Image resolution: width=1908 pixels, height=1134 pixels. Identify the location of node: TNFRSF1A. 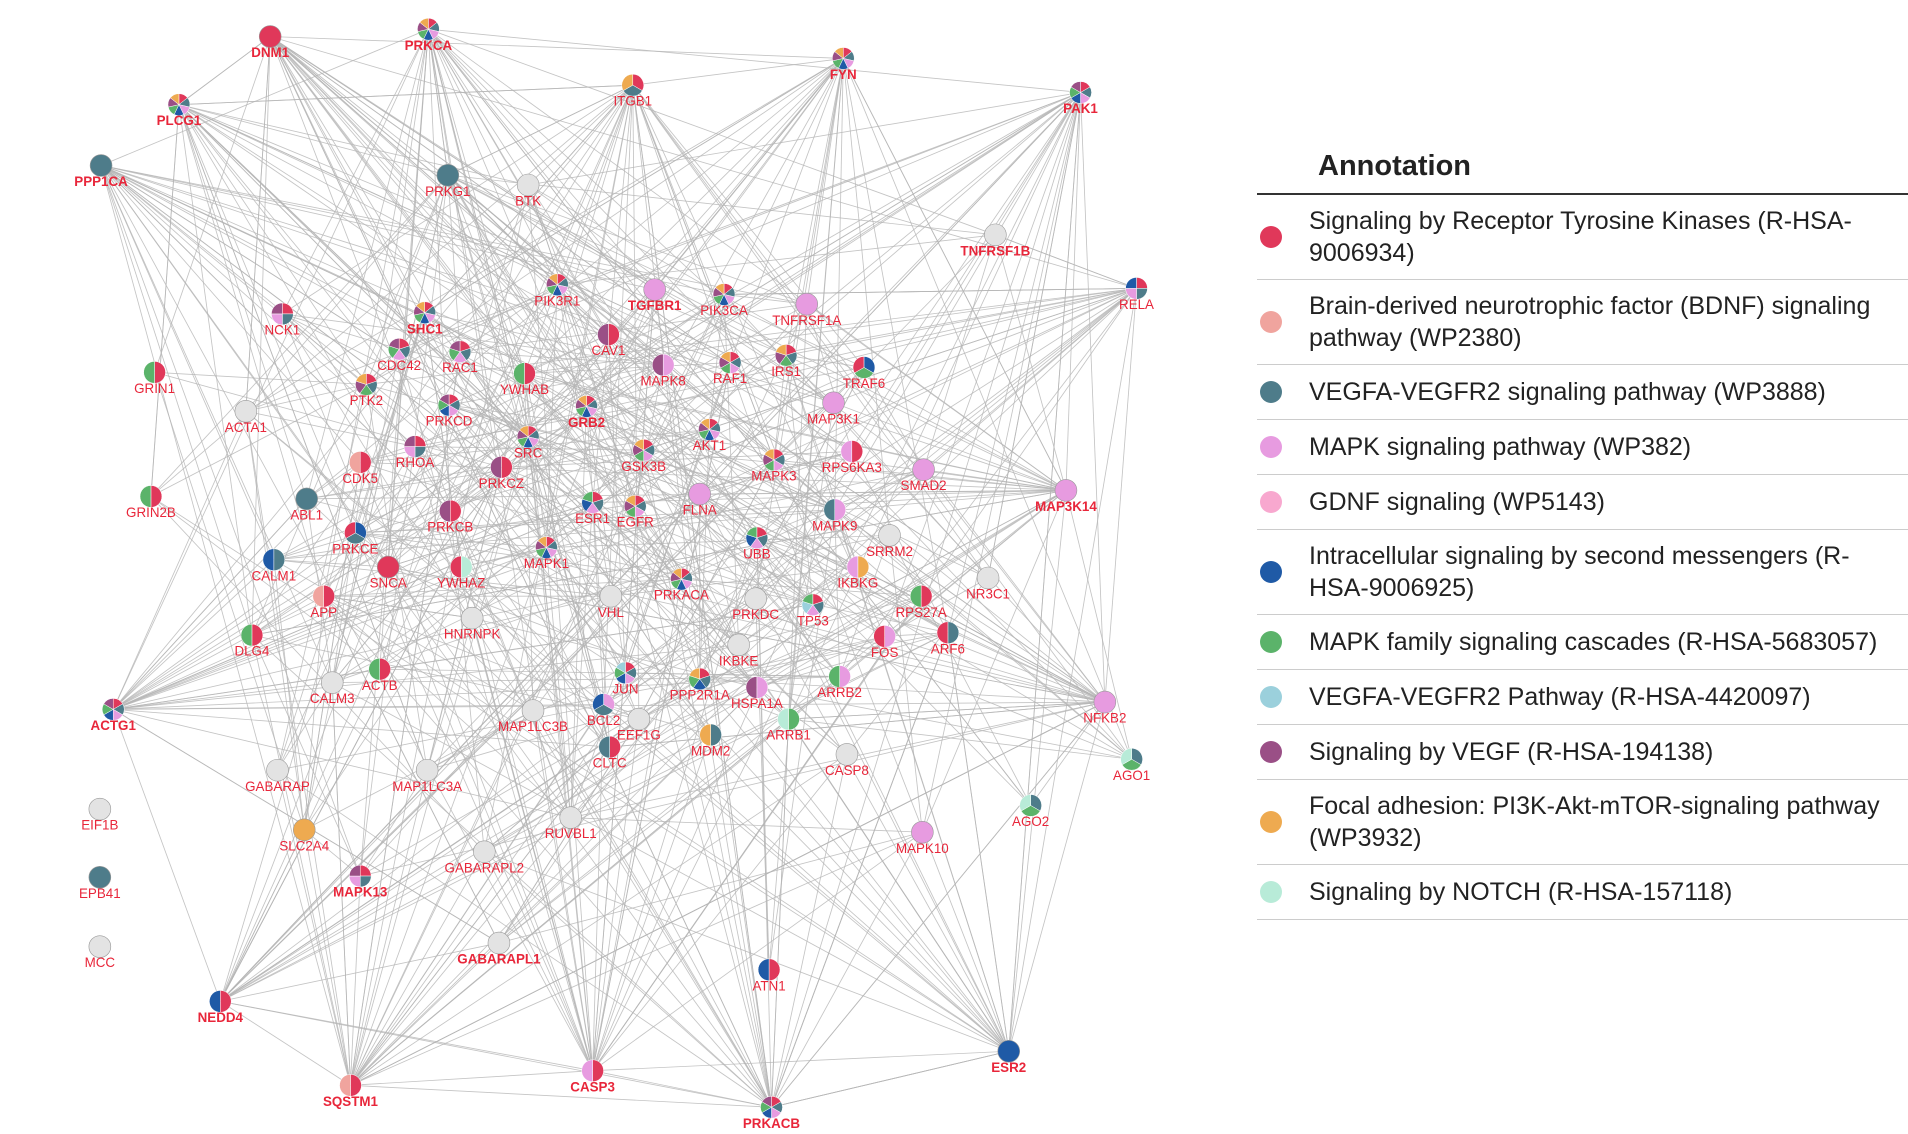
(806, 310).